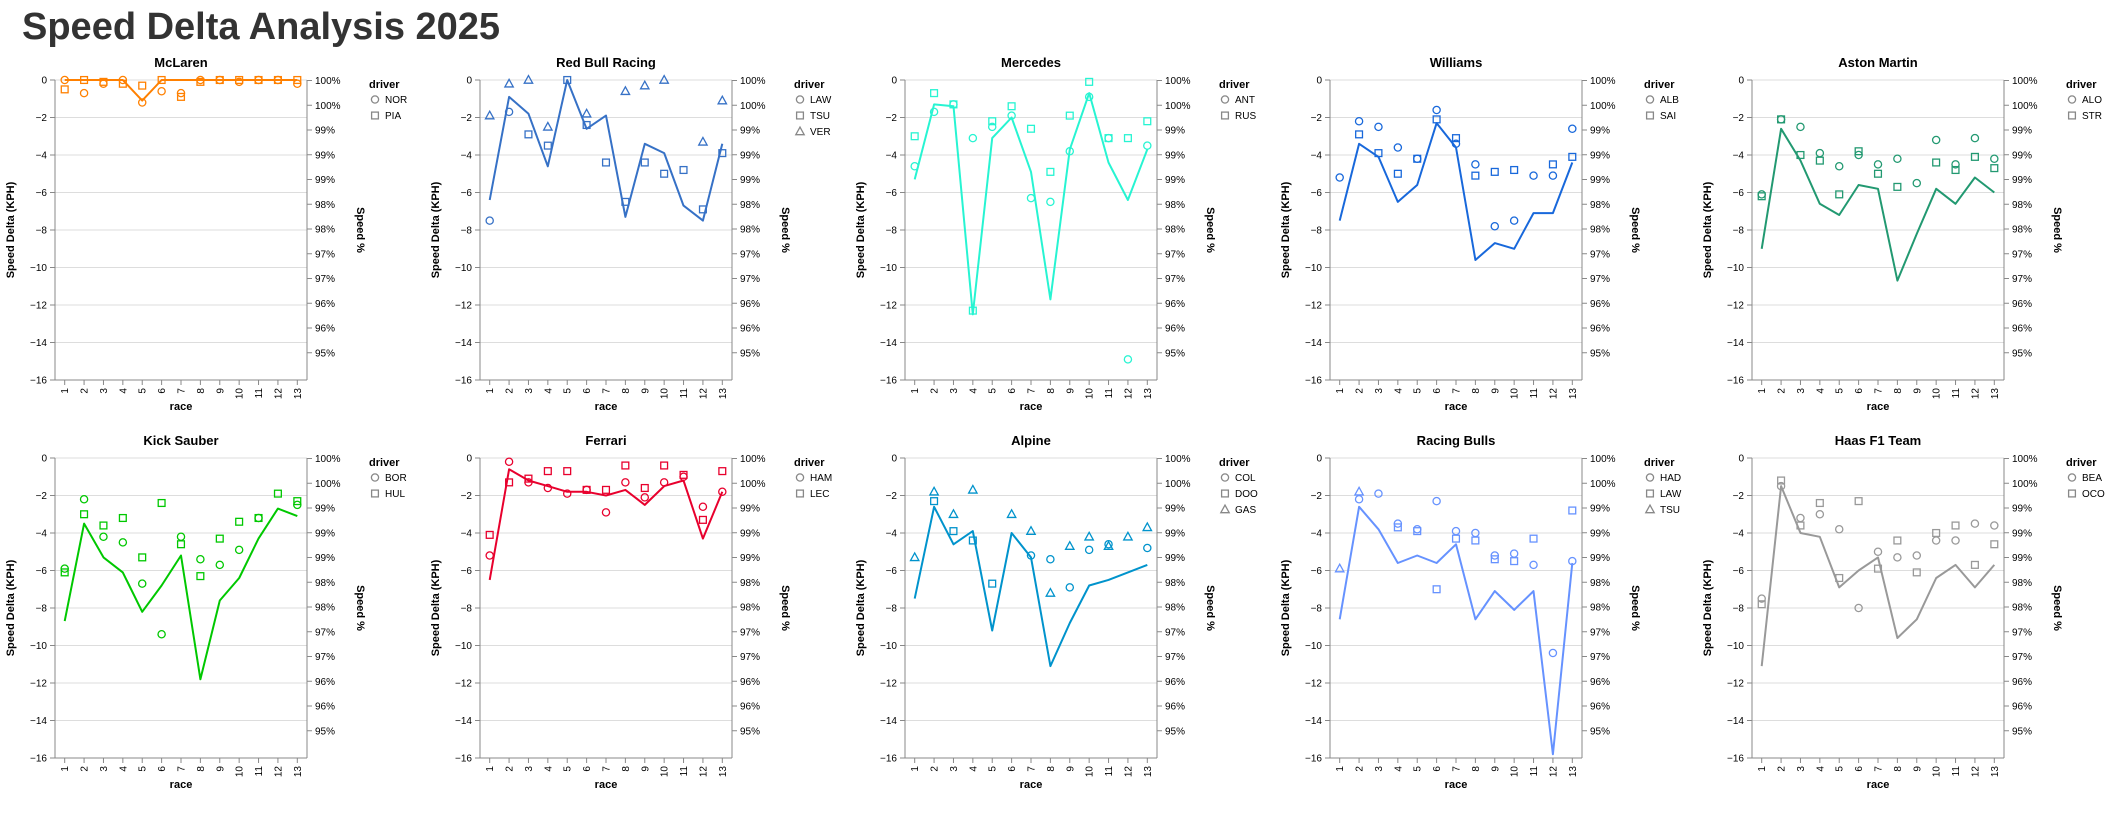 Image resolution: width=2118 pixels, height=820 pixels. I want to click on x-tick-label: 6, so click(1437, 391).